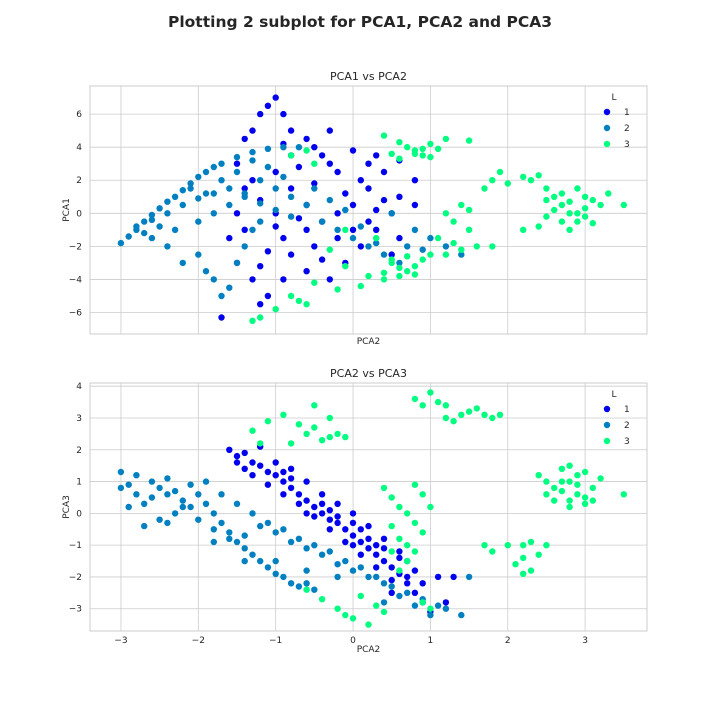 The image size is (720, 720). What do you see at coordinates (75, 546) in the screenshot?
I see `y-tick-label: −1` at bounding box center [75, 546].